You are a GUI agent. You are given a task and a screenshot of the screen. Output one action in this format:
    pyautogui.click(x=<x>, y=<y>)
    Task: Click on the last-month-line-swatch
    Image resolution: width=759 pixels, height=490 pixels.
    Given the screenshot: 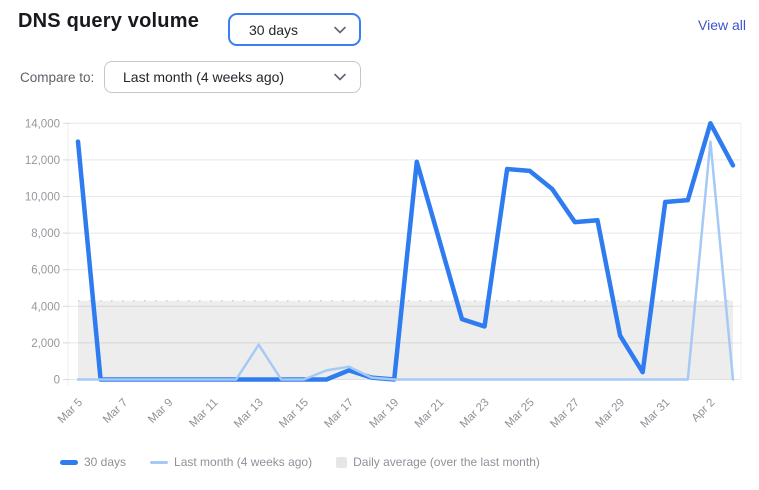 What is the action you would take?
    pyautogui.click(x=159, y=462)
    